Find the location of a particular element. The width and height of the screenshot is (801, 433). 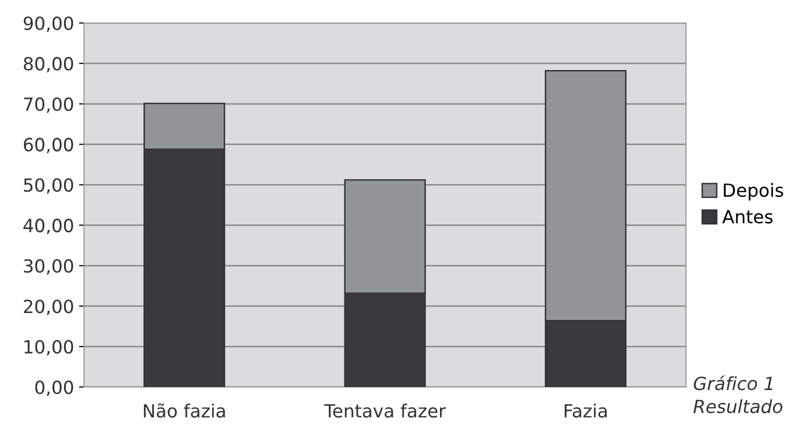

x-tick-label: Não fazia is located at coordinates (184, 410).